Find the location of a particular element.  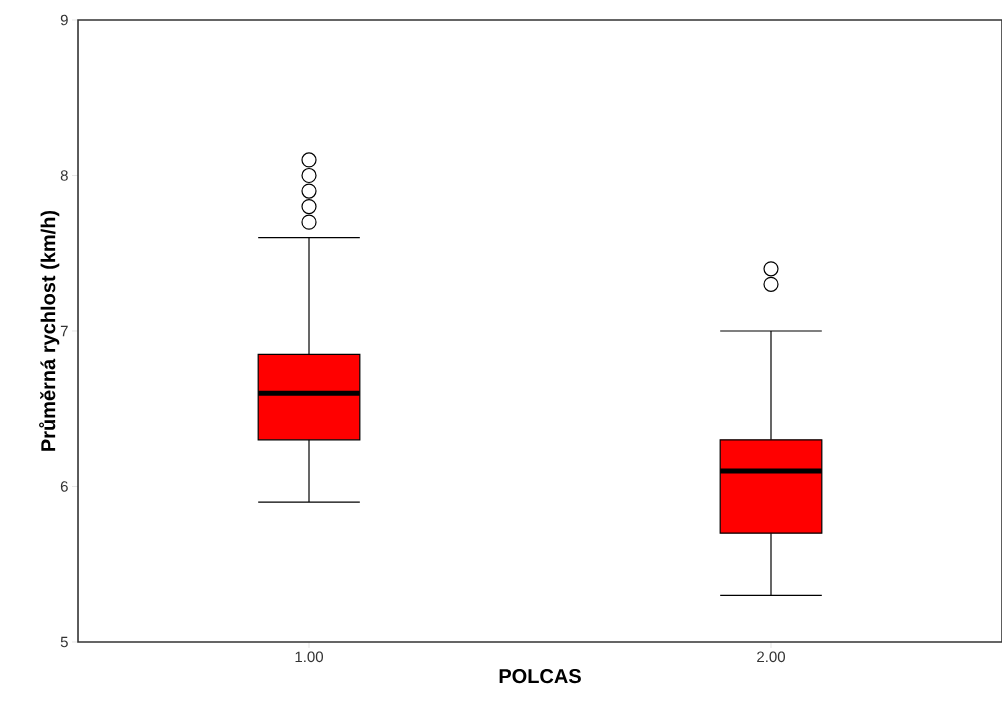

x-tick-label: 1.00 is located at coordinates (309, 657).